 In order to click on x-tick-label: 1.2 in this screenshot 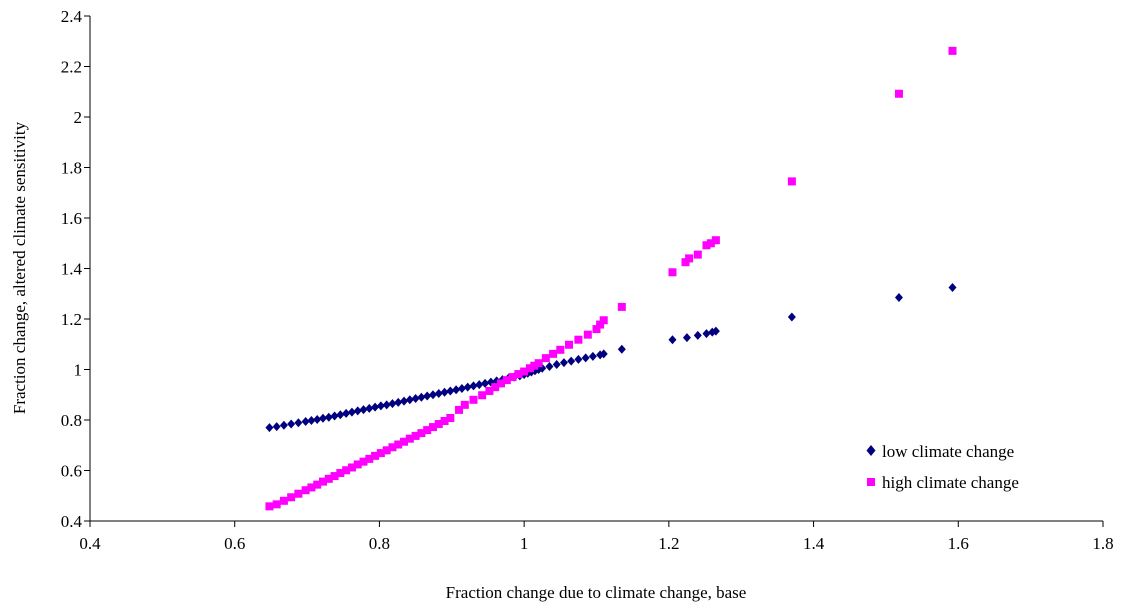, I will do `click(668, 543)`.